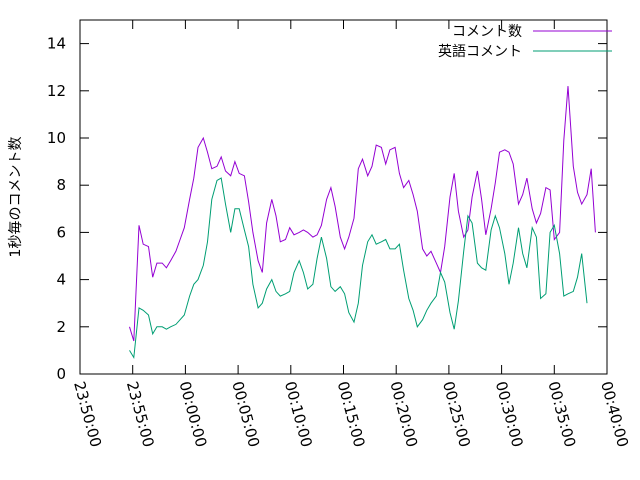 The image size is (640, 480). What do you see at coordinates (351, 414) in the screenshot?
I see `x-tick-label: 00:15:00` at bounding box center [351, 414].